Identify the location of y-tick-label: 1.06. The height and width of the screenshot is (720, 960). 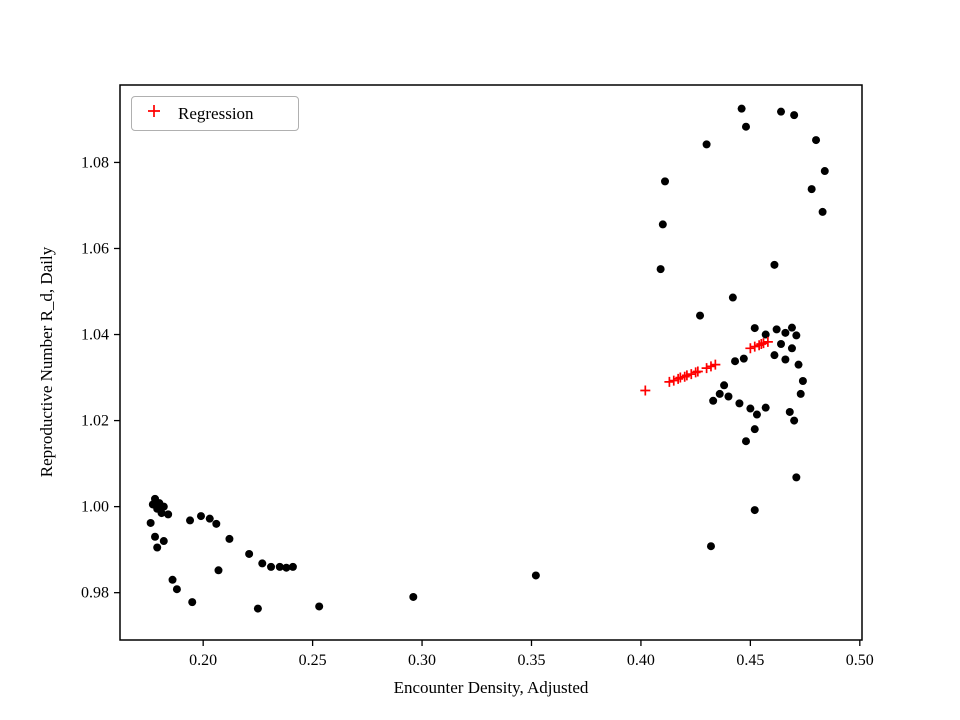
(95, 248).